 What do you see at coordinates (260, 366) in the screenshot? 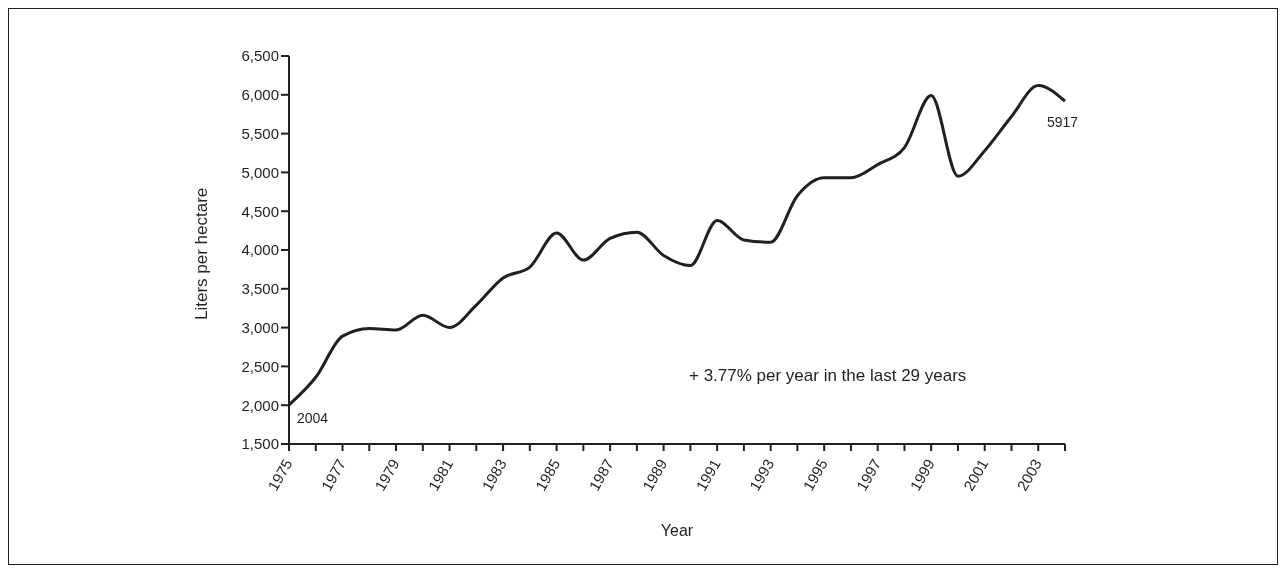
I see `y-tick-label: 2,500` at bounding box center [260, 366].